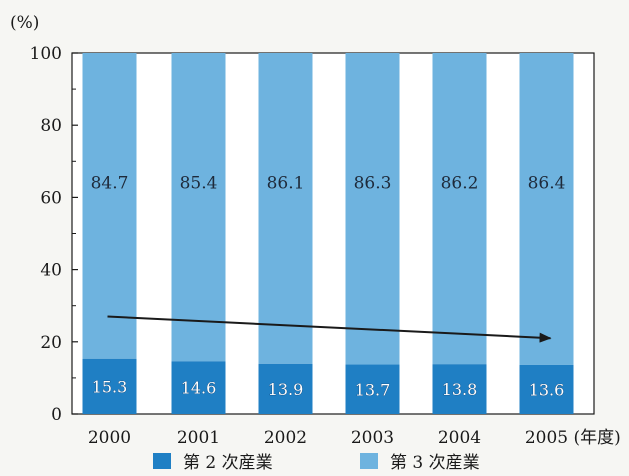  What do you see at coordinates (285, 208) in the screenshot?
I see `bar-tertiary-2002` at bounding box center [285, 208].